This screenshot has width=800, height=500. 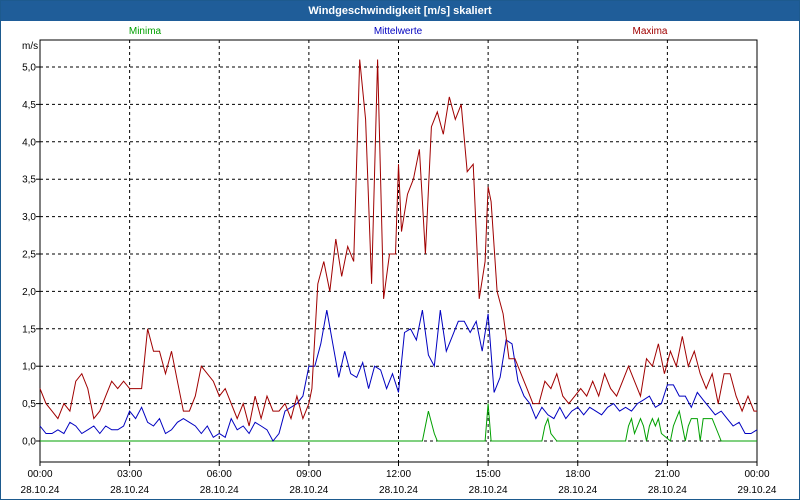 I want to click on chart-title: Windgeschwindigkeit [m/s] skaliert, so click(x=400, y=11).